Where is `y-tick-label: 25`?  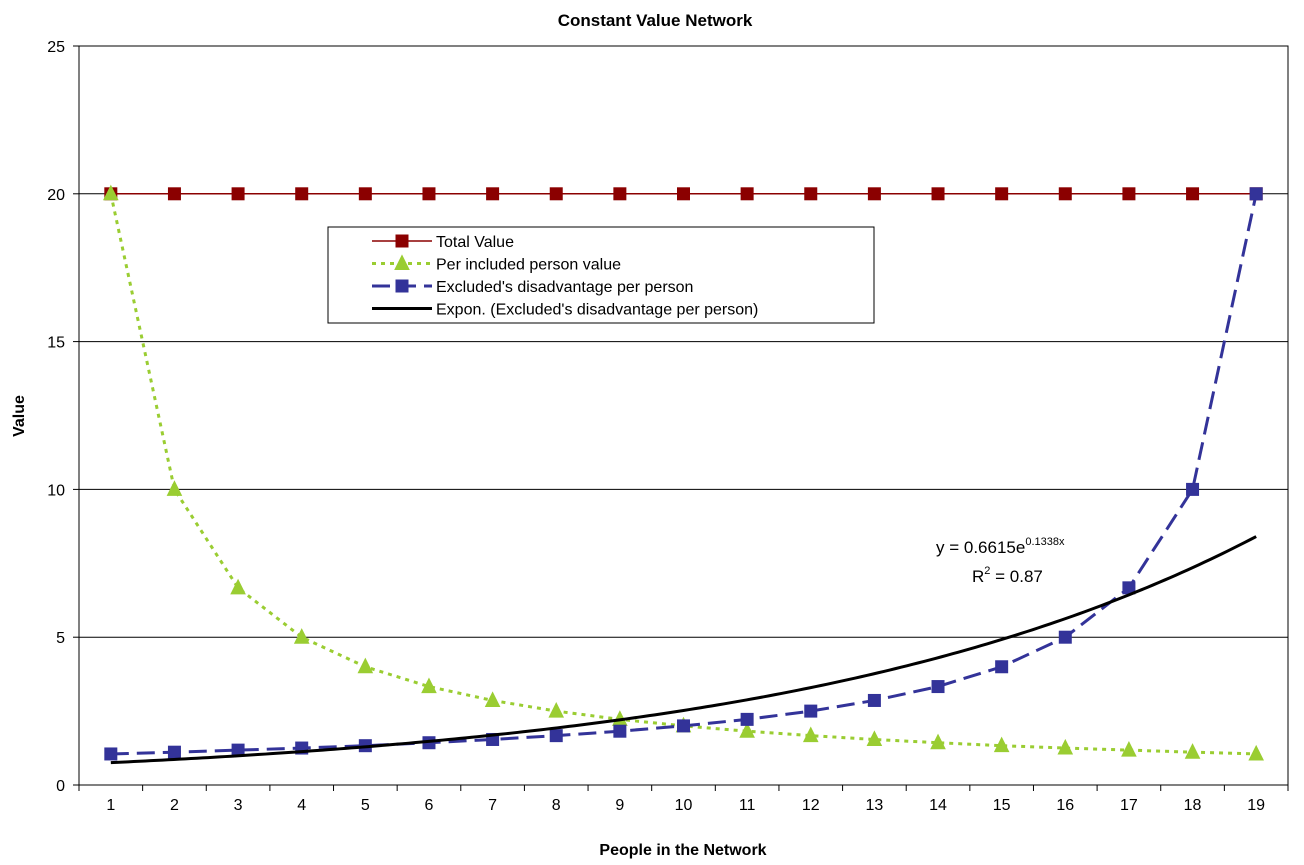 y-tick-label: 25 is located at coordinates (56, 47).